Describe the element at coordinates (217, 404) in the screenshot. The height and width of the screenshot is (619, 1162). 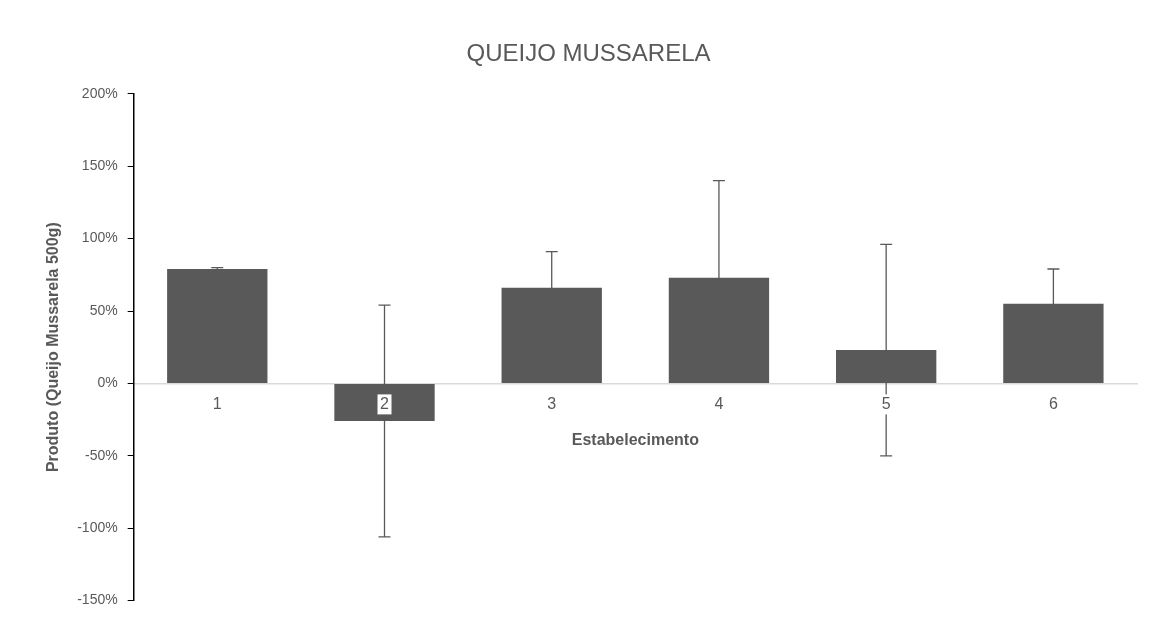
I see `x-tick-label: 1` at that location.